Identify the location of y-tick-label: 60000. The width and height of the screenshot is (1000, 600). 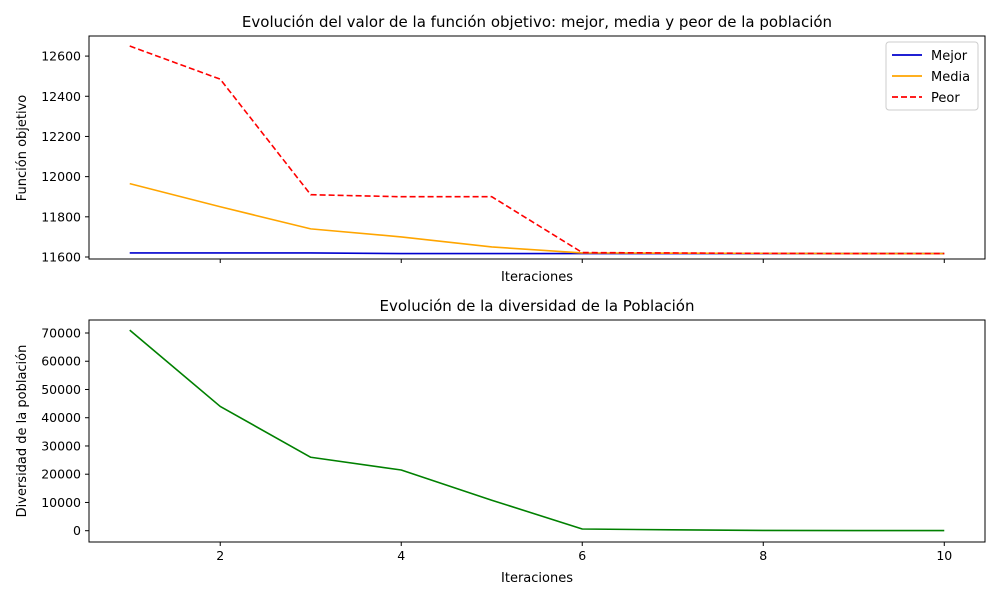
(61, 361).